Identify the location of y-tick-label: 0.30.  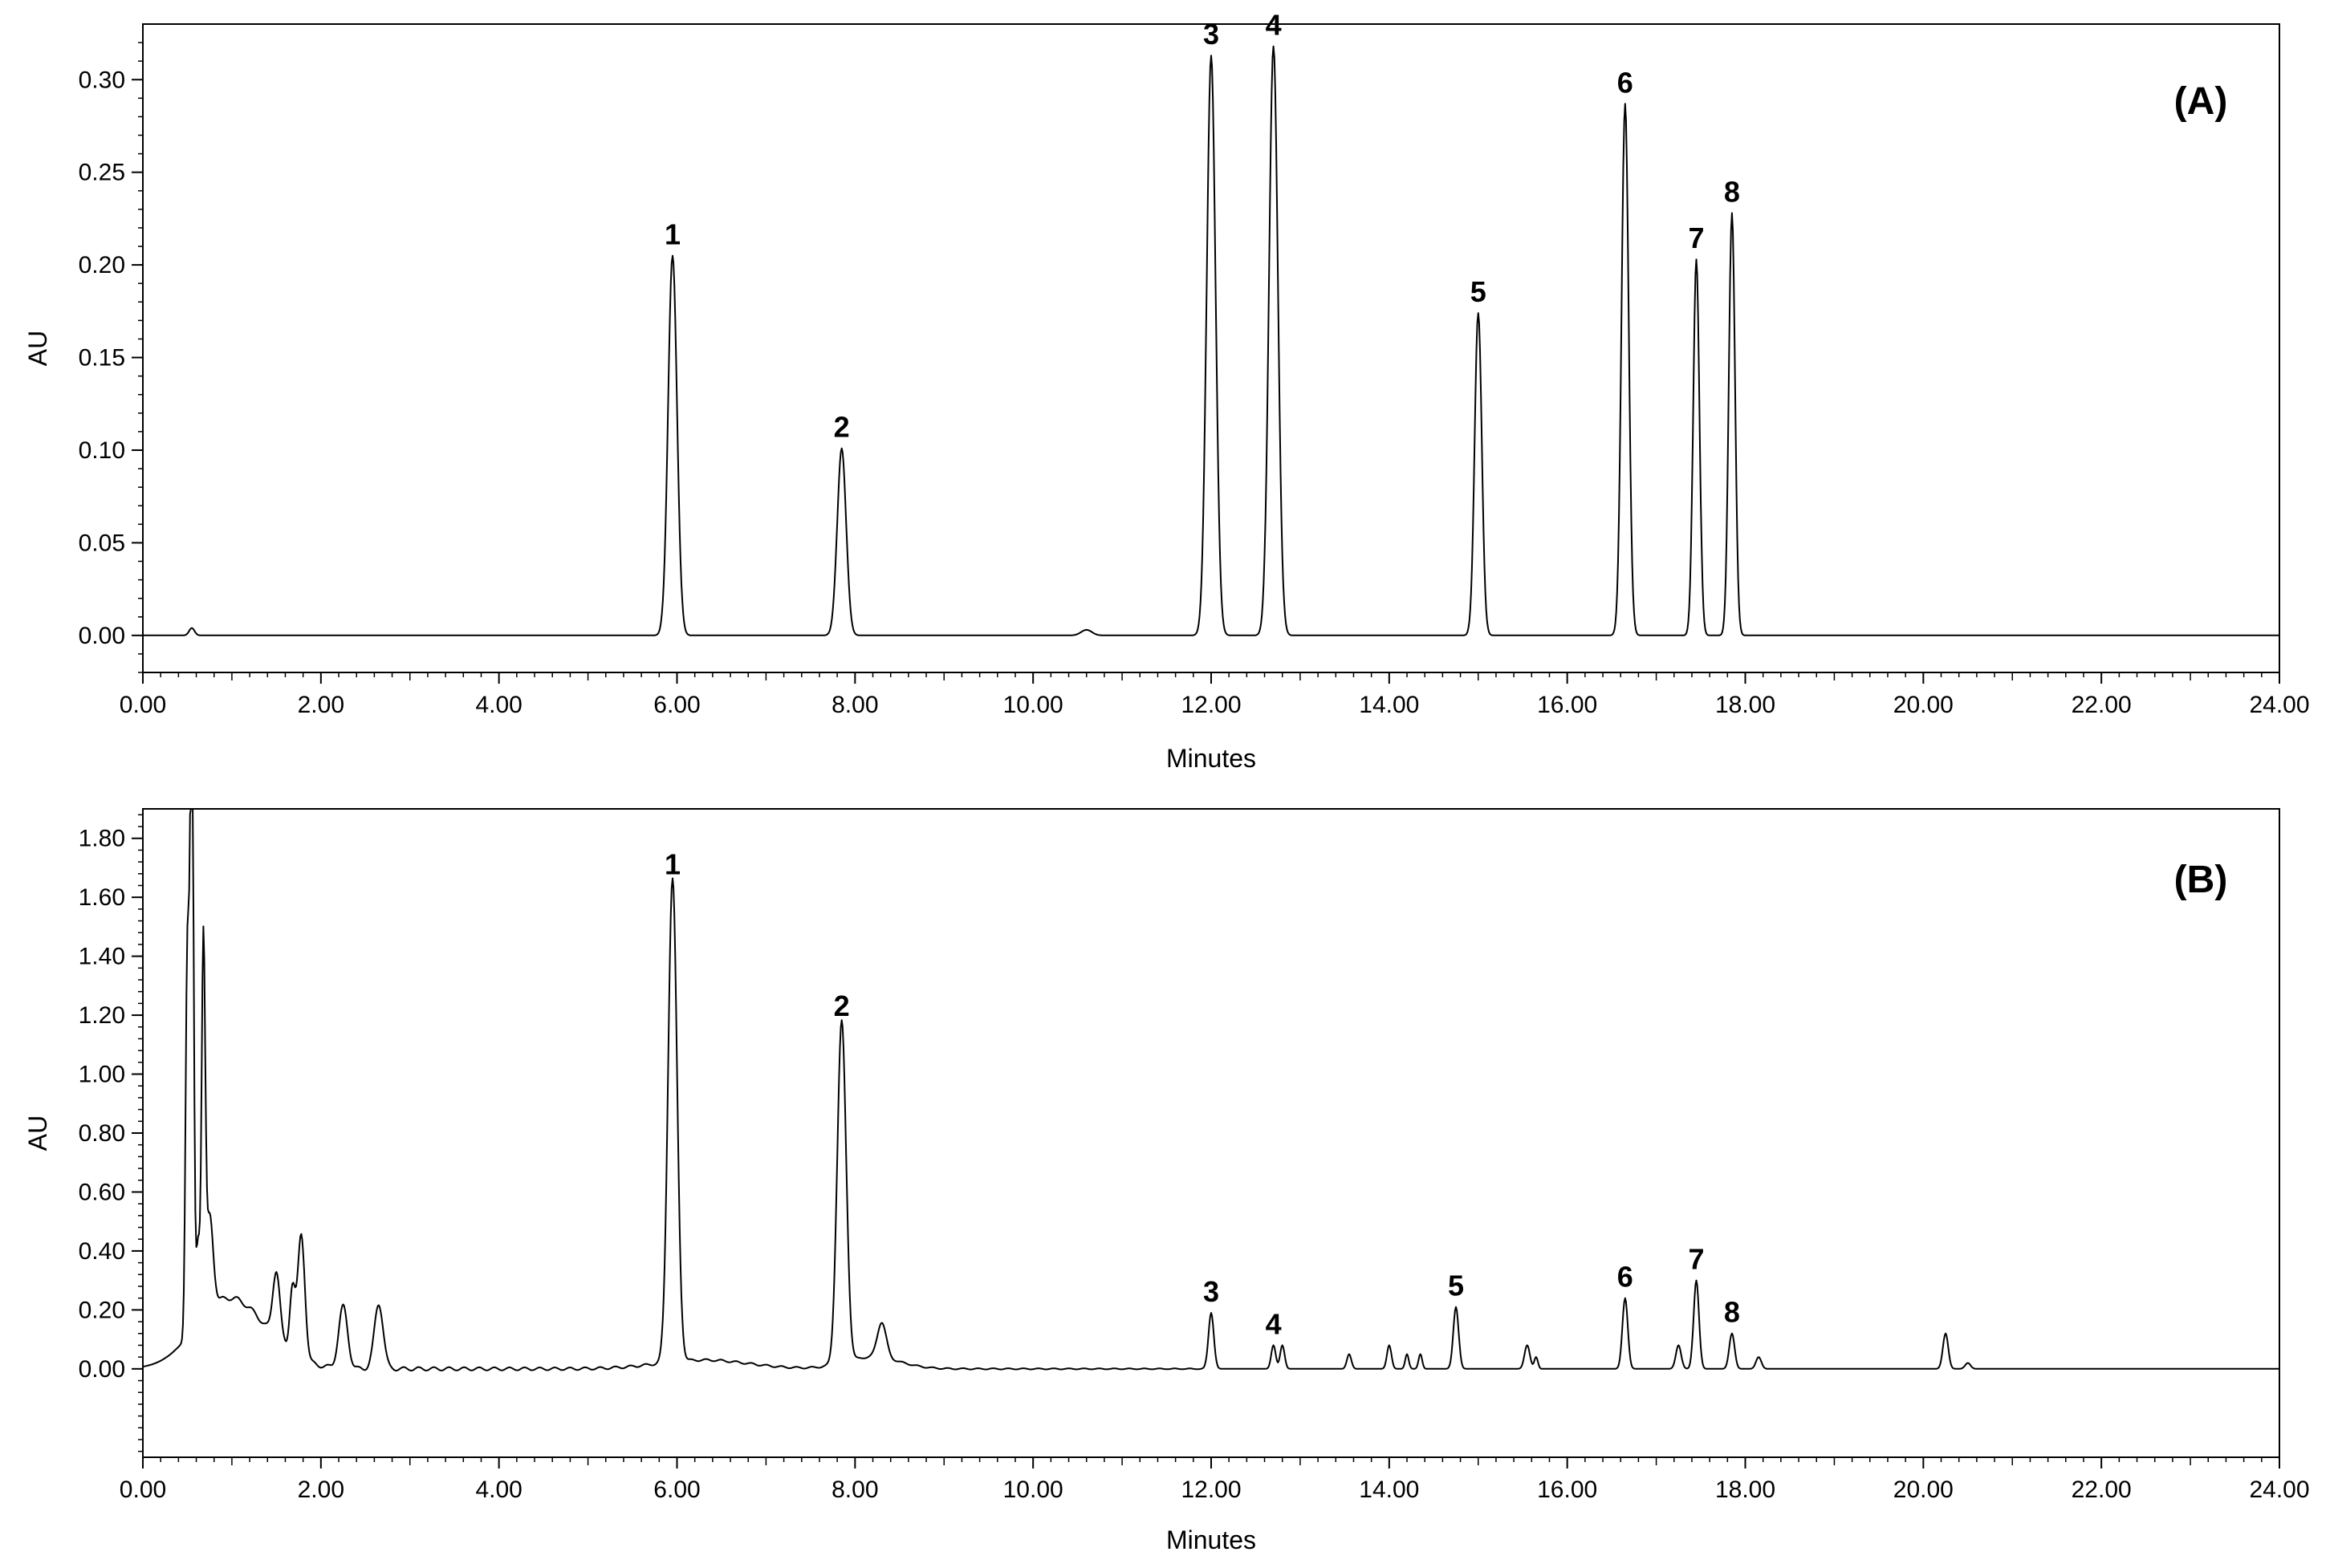
(102, 80).